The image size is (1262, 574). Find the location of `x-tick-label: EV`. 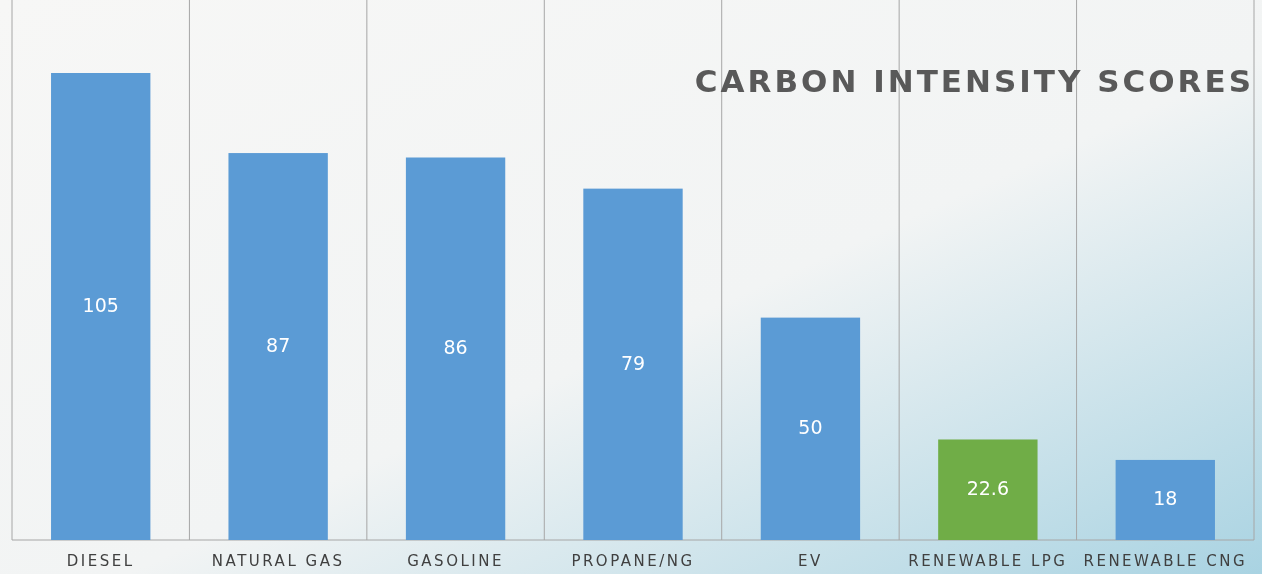

x-tick-label: EV is located at coordinates (810, 561).